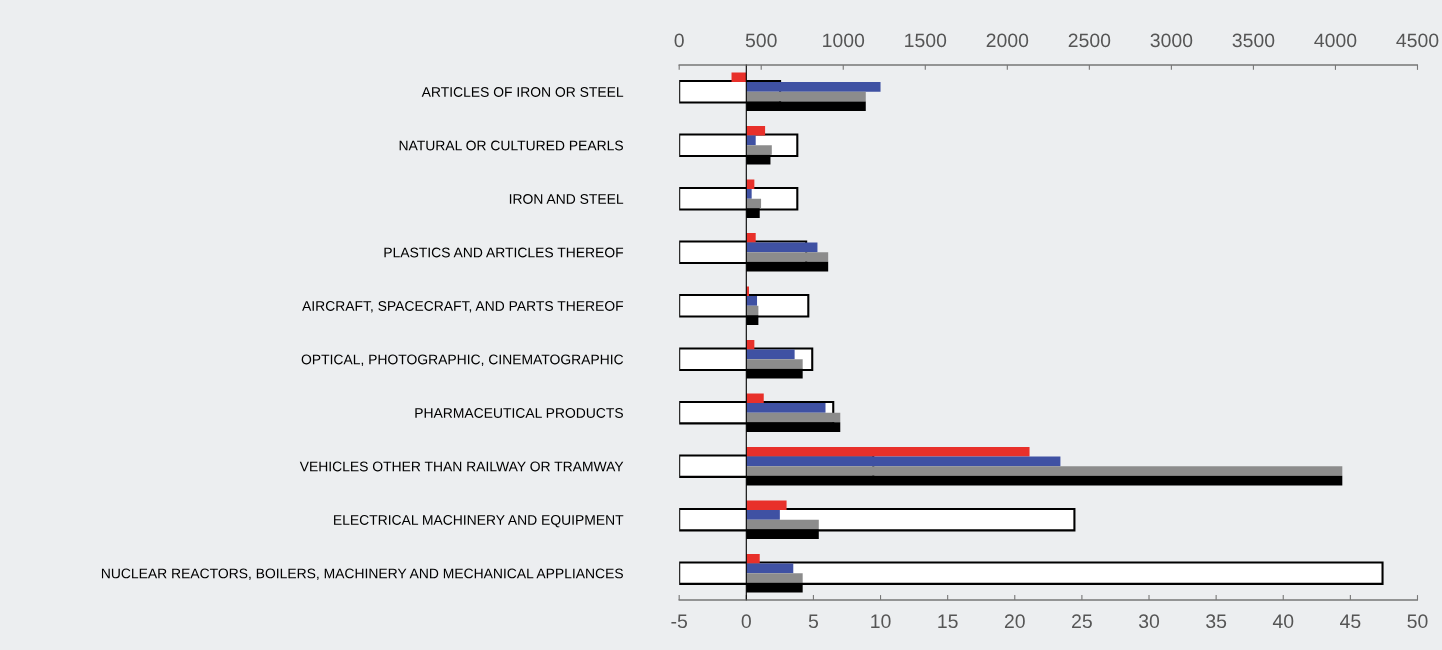  I want to click on x2-tick-label: 4000, so click(1335, 40).